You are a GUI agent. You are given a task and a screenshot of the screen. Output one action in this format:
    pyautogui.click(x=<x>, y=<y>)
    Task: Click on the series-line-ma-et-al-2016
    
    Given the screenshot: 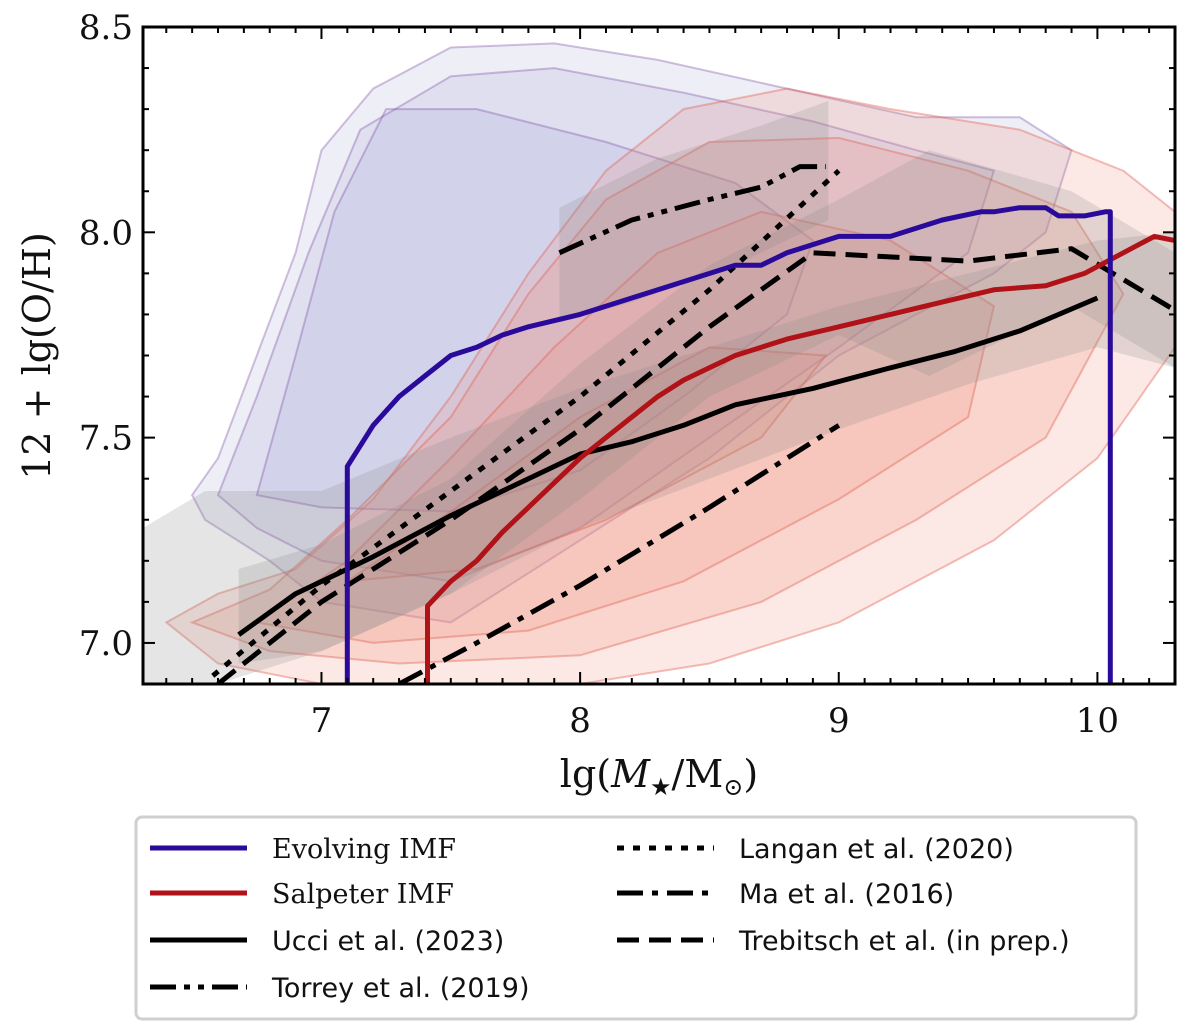 What is the action you would take?
    pyautogui.click(x=619, y=553)
    